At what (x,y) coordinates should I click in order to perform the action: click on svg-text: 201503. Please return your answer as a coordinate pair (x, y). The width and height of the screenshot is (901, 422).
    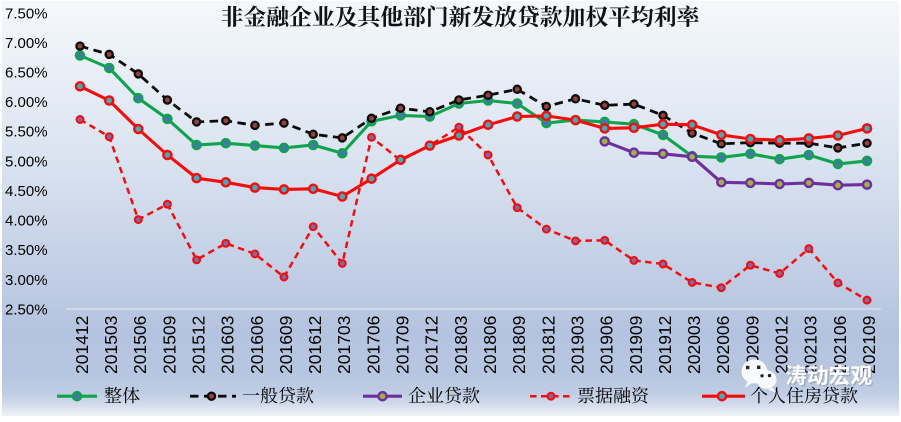
    Looking at the image, I should click on (111, 345).